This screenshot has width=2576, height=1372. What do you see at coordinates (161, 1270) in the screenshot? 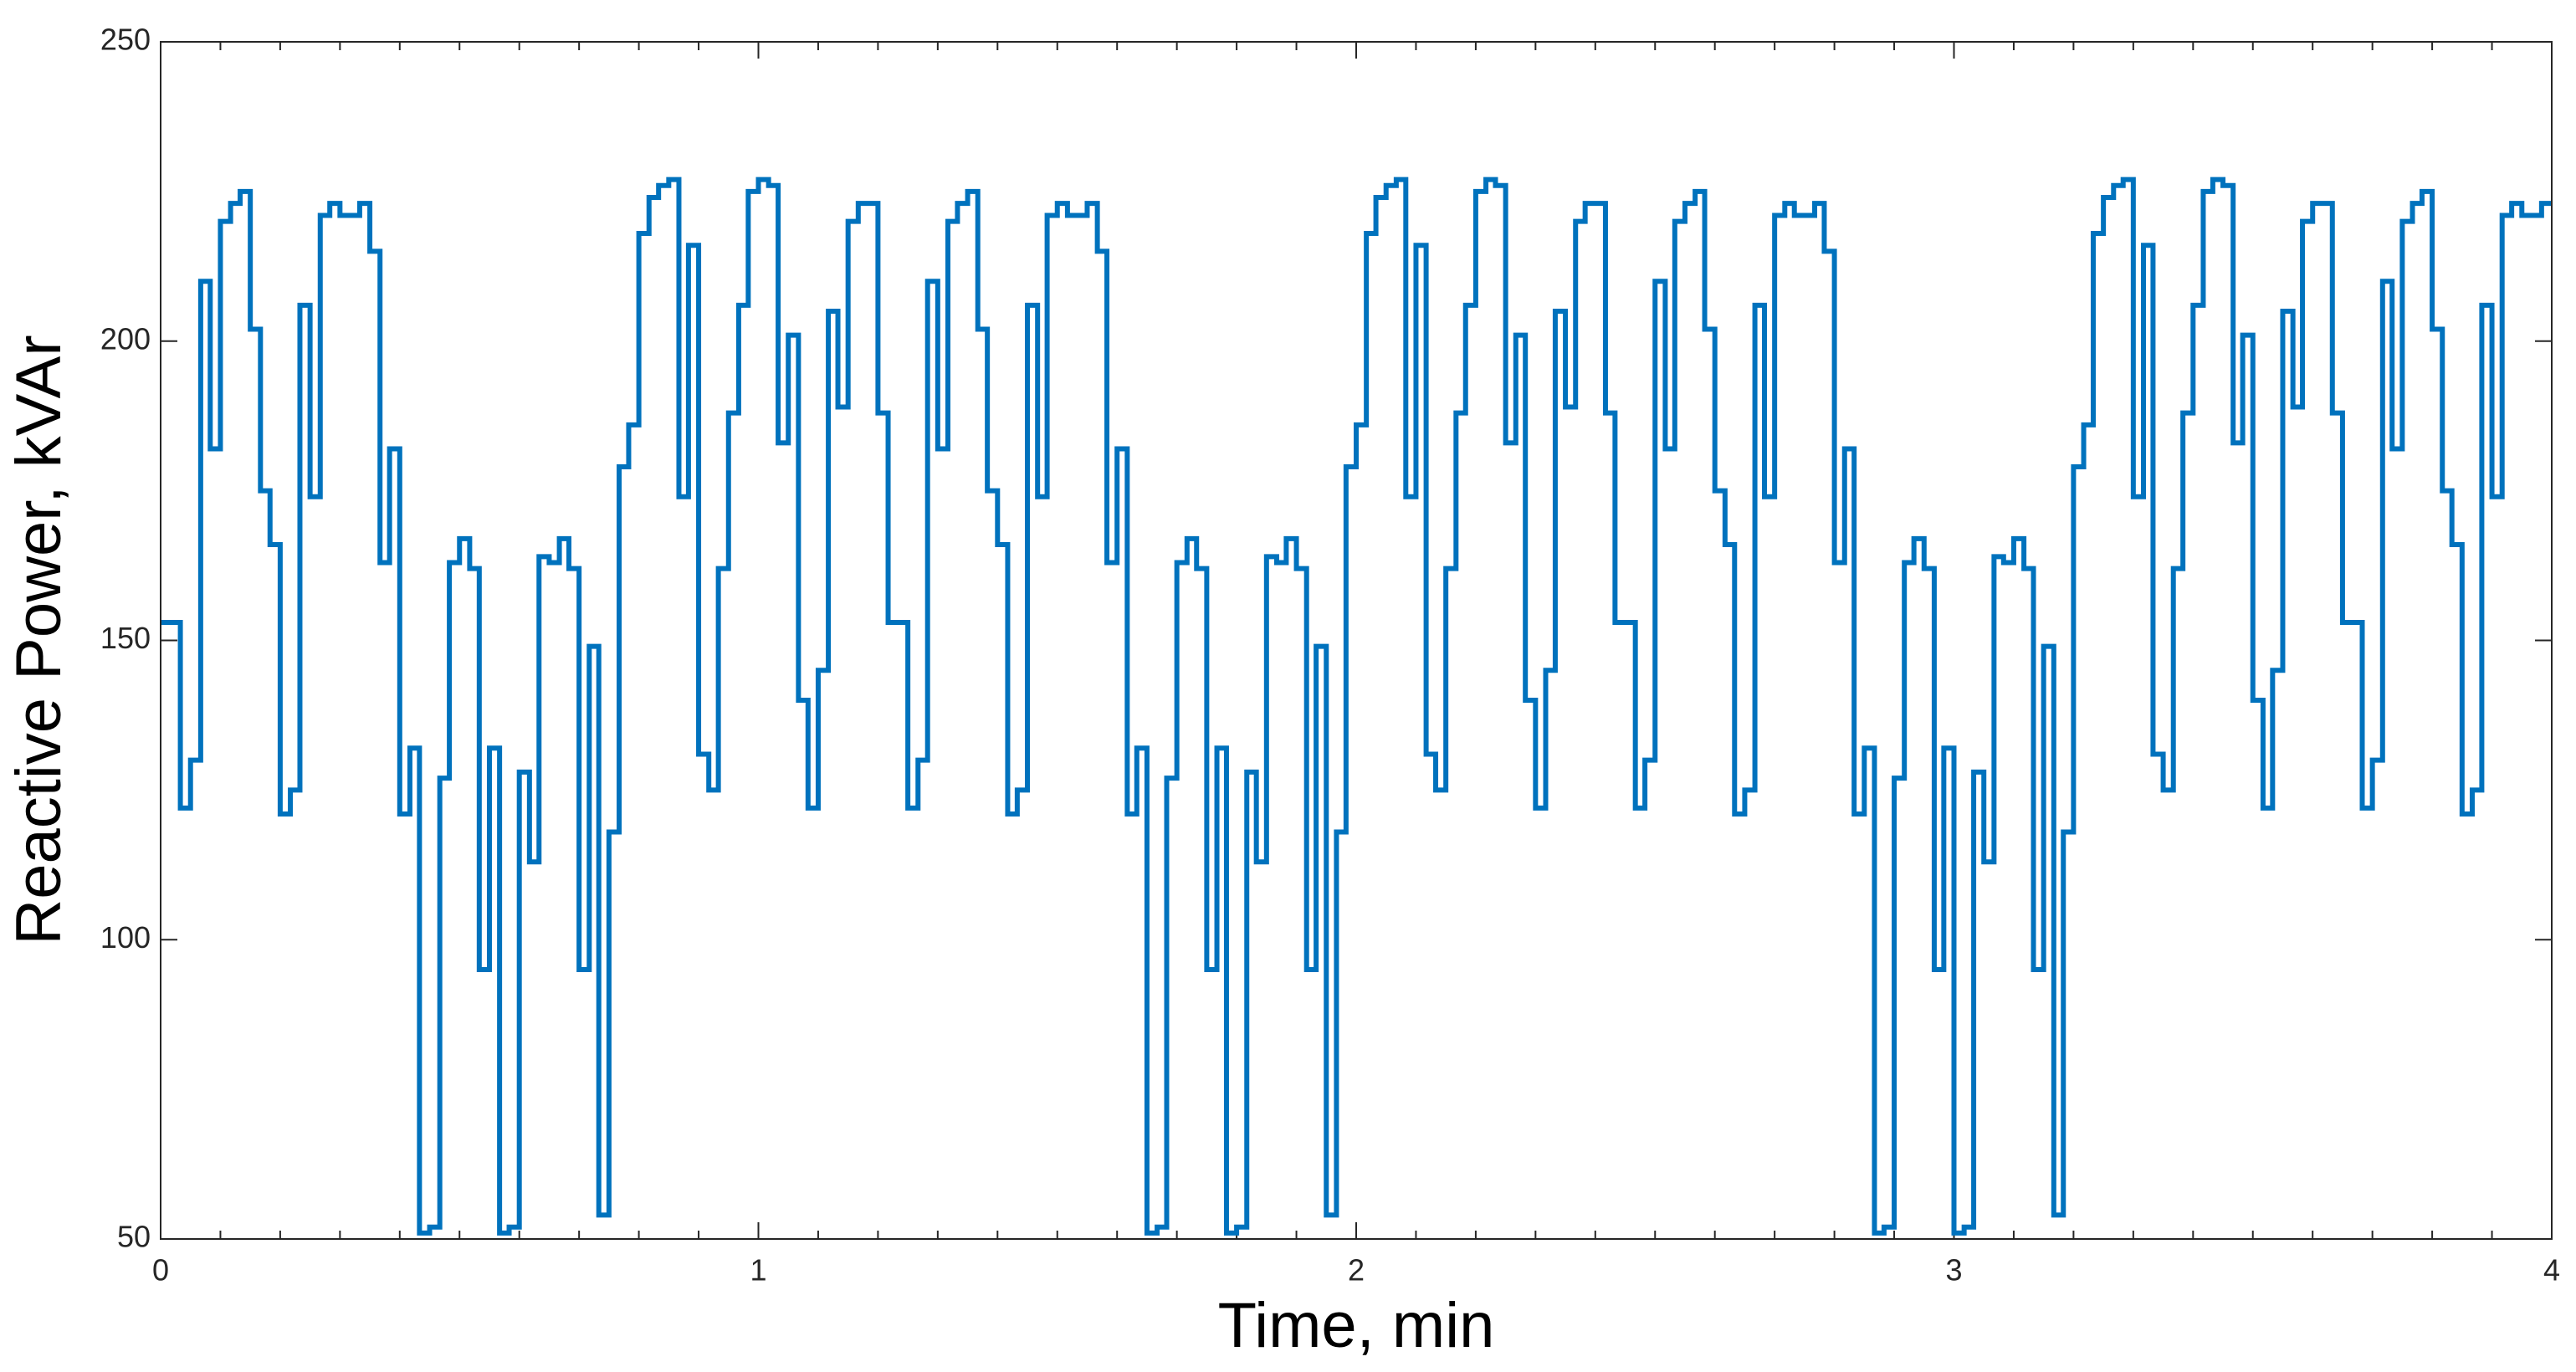
I see `x-tick-label: 0` at bounding box center [161, 1270].